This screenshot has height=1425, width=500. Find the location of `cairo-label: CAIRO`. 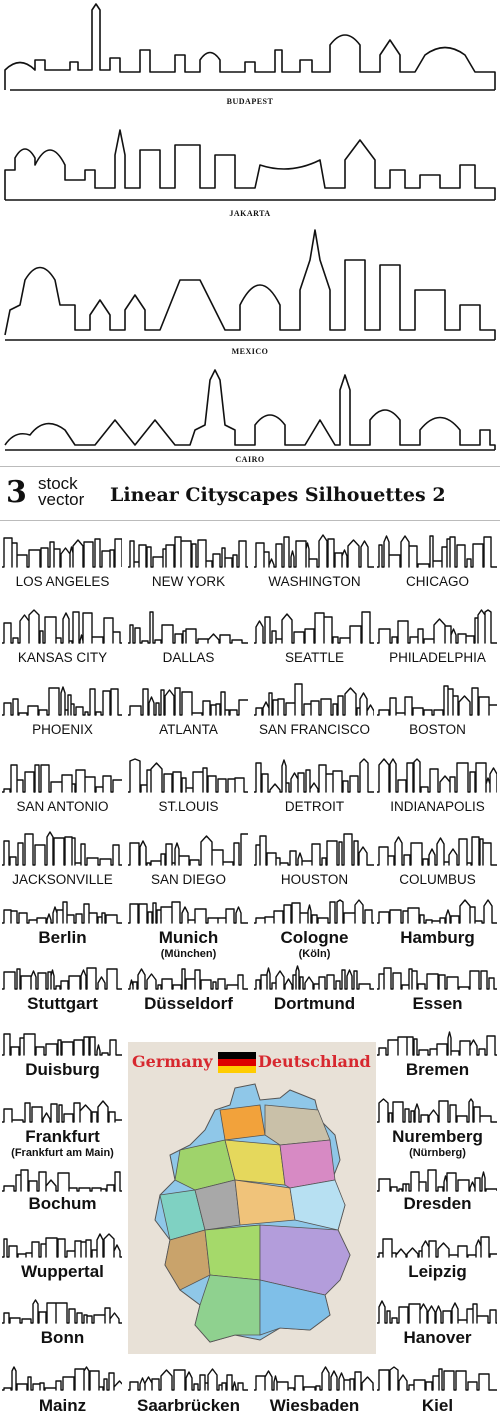

cairo-label: CAIRO is located at coordinates (250, 459).